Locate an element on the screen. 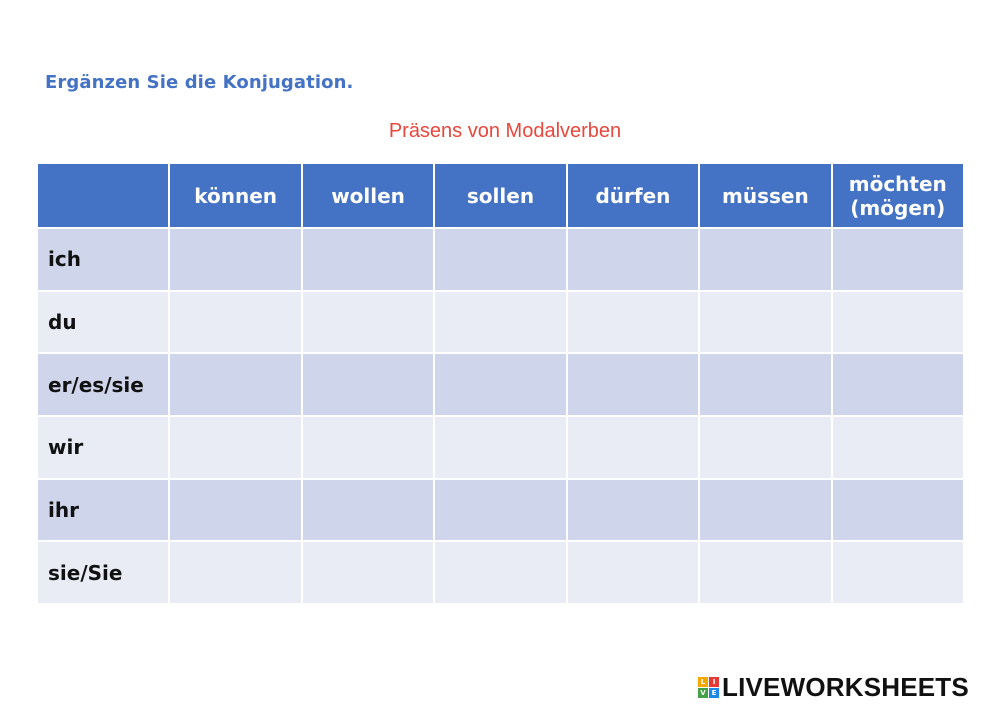 The image size is (1000, 707). answer-cell-ich-moechten is located at coordinates (897, 259).